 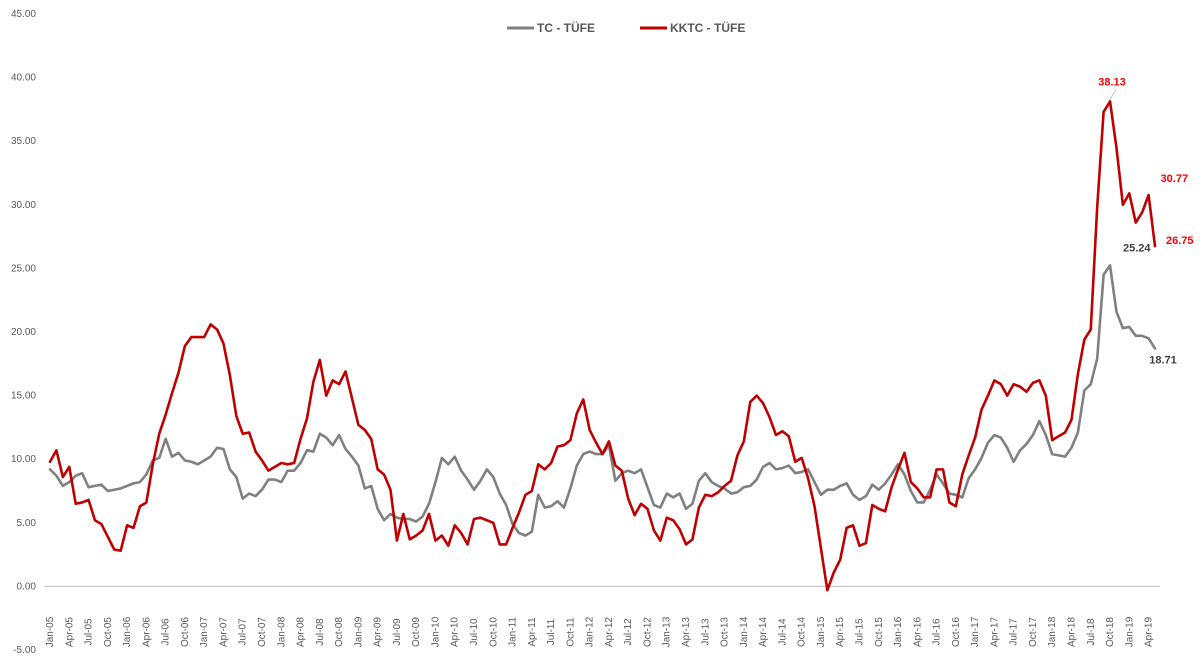 I want to click on x-tick-label: Jan-13, so click(x=667, y=631).